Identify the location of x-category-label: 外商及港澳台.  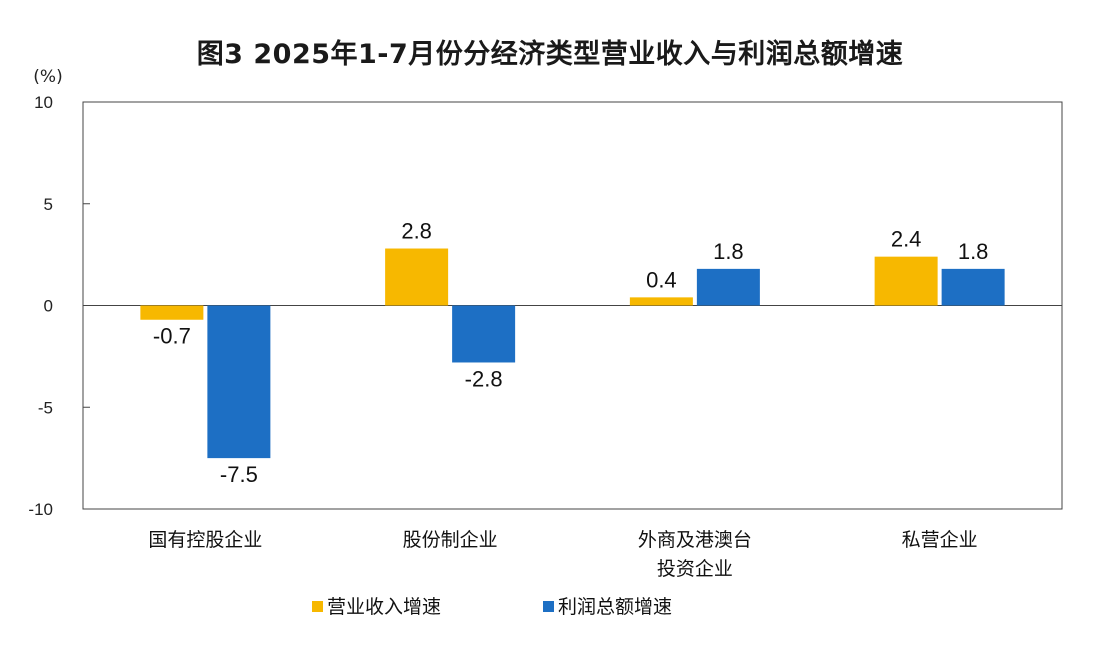
(695, 540).